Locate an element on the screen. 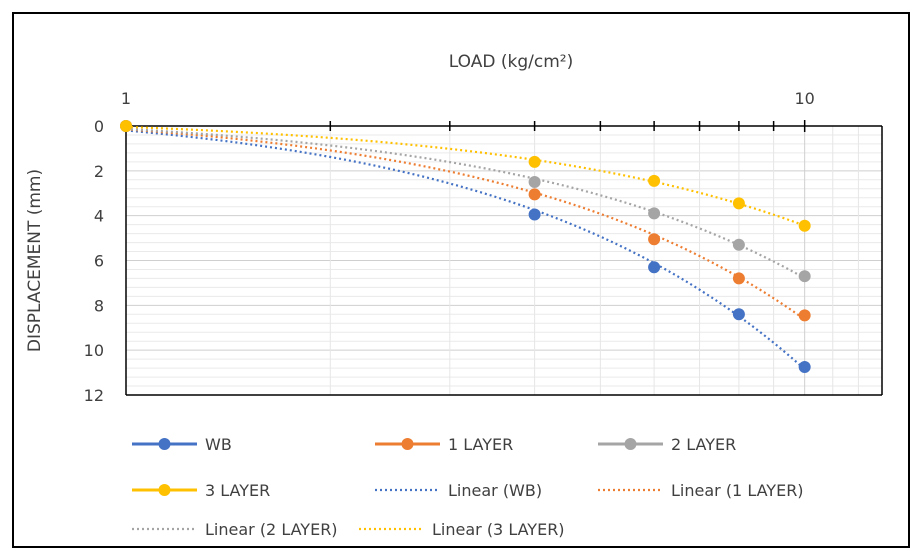 Image resolution: width=924 pixels, height=560 pixels. y-tick-label: 4 is located at coordinates (99, 216).